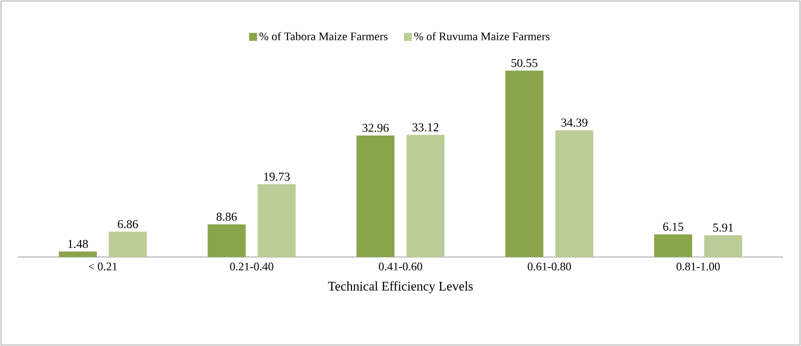 The image size is (801, 346). What do you see at coordinates (698, 266) in the screenshot?
I see `x-tick-label: 0.81-1.00` at bounding box center [698, 266].